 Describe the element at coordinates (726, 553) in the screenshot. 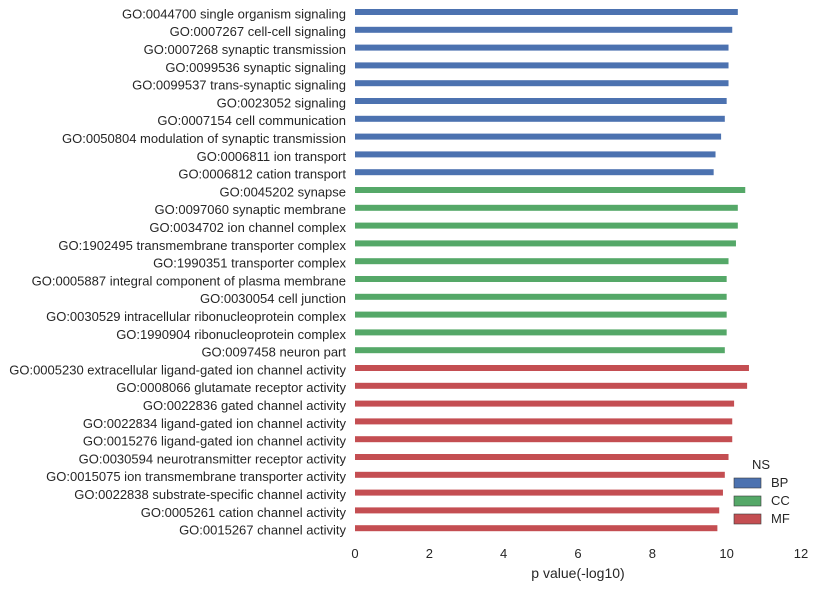

I see `x-tick-label: 10` at that location.